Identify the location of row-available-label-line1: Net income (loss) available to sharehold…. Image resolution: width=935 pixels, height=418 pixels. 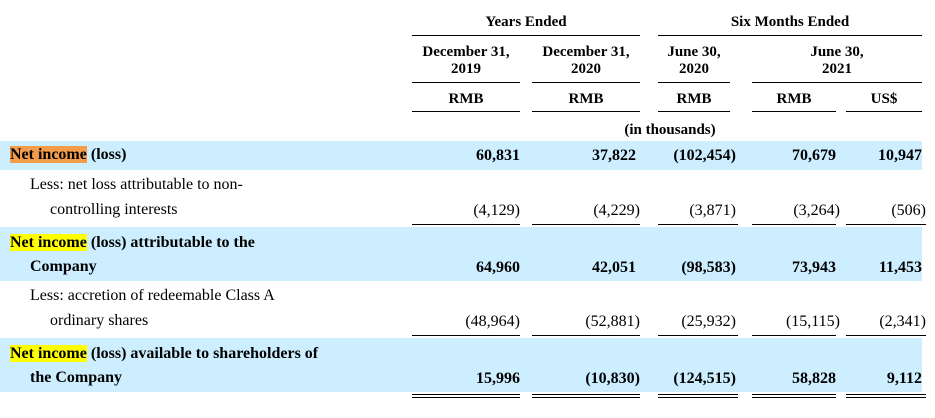
(164, 353).